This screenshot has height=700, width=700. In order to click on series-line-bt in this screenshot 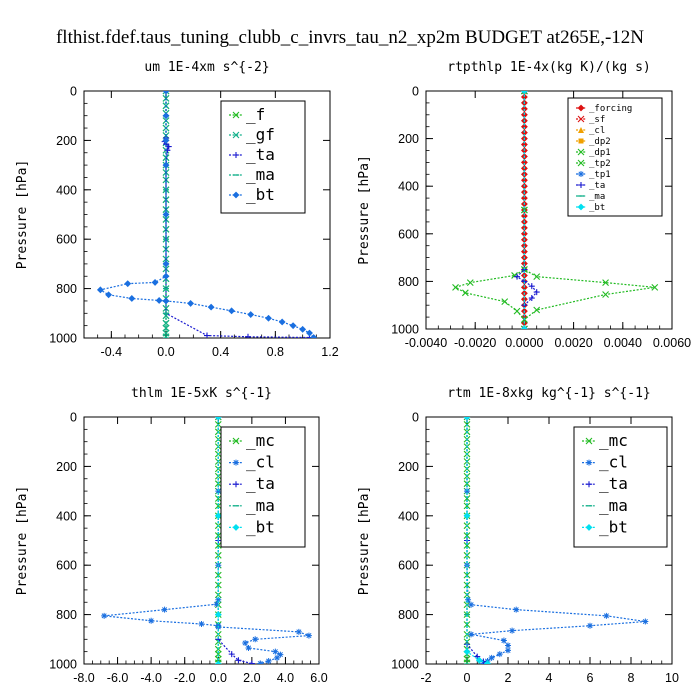, I will do `click(477, 540)`.